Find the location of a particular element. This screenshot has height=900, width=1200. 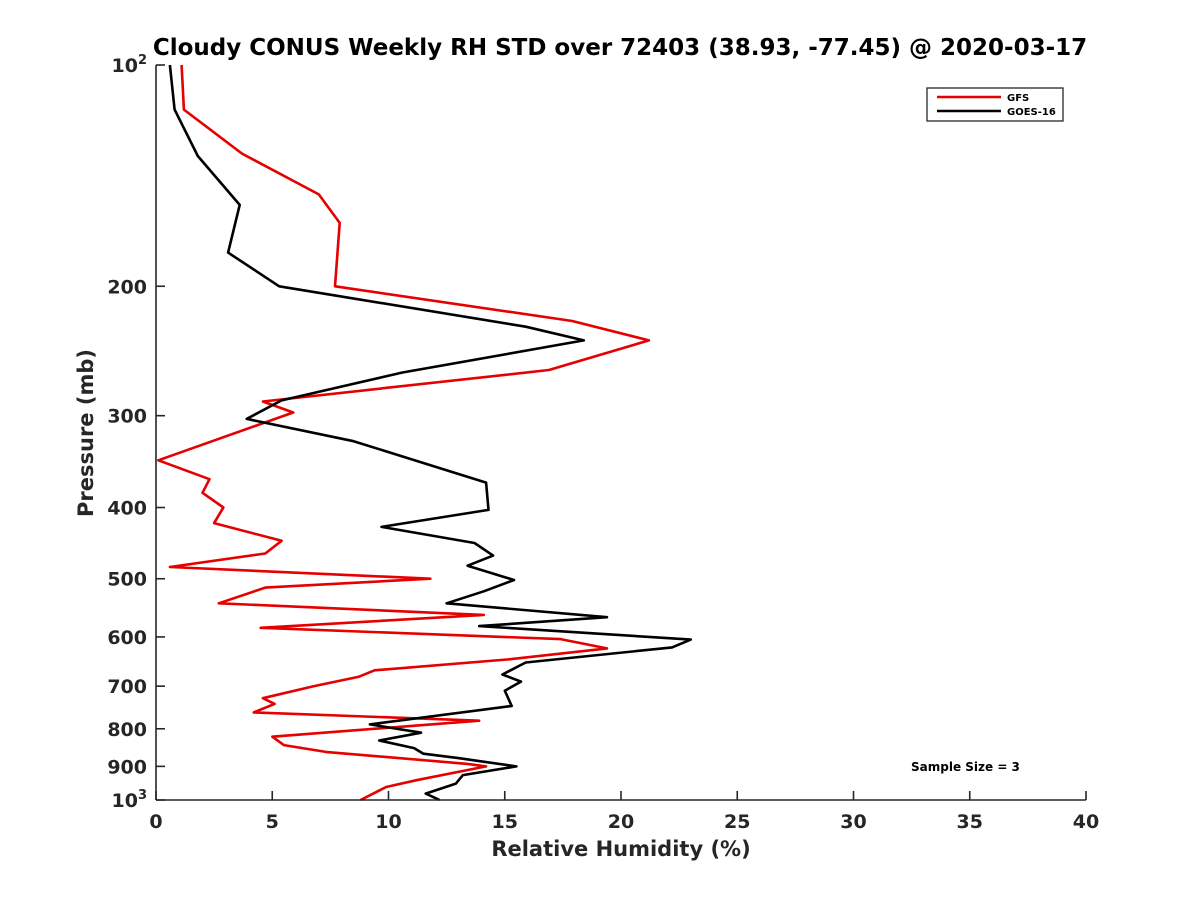

x-tick-label: 0 is located at coordinates (155, 822).